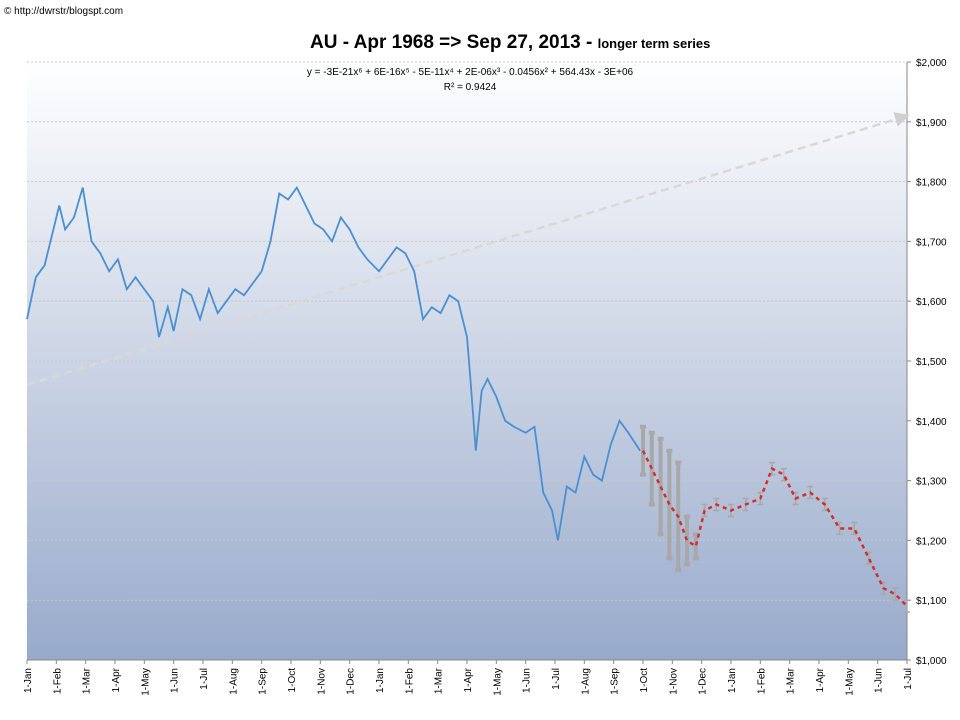 The height and width of the screenshot is (720, 960). What do you see at coordinates (931, 63) in the screenshot?
I see `y-tick-label: $2,000` at bounding box center [931, 63].